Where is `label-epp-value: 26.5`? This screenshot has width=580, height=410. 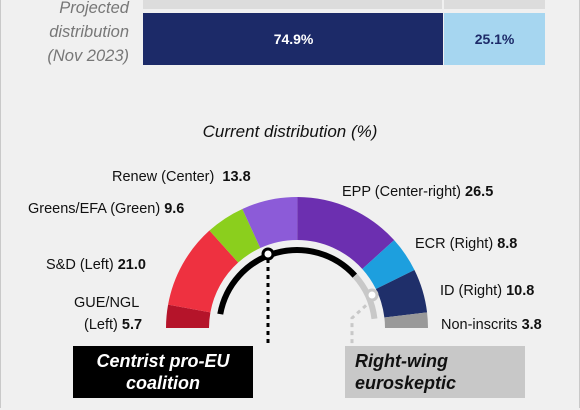
label-epp-value: 26.5 is located at coordinates (479, 192).